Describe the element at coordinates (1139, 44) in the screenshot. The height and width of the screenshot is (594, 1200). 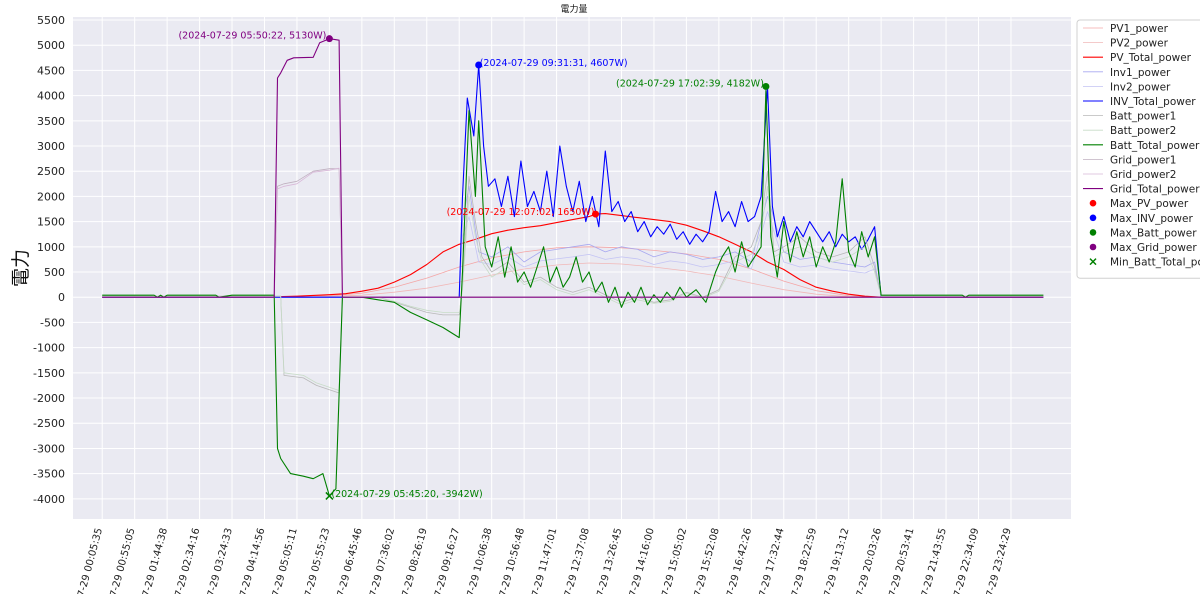
I see `legend-label-pv2-power: PV2_power` at that location.